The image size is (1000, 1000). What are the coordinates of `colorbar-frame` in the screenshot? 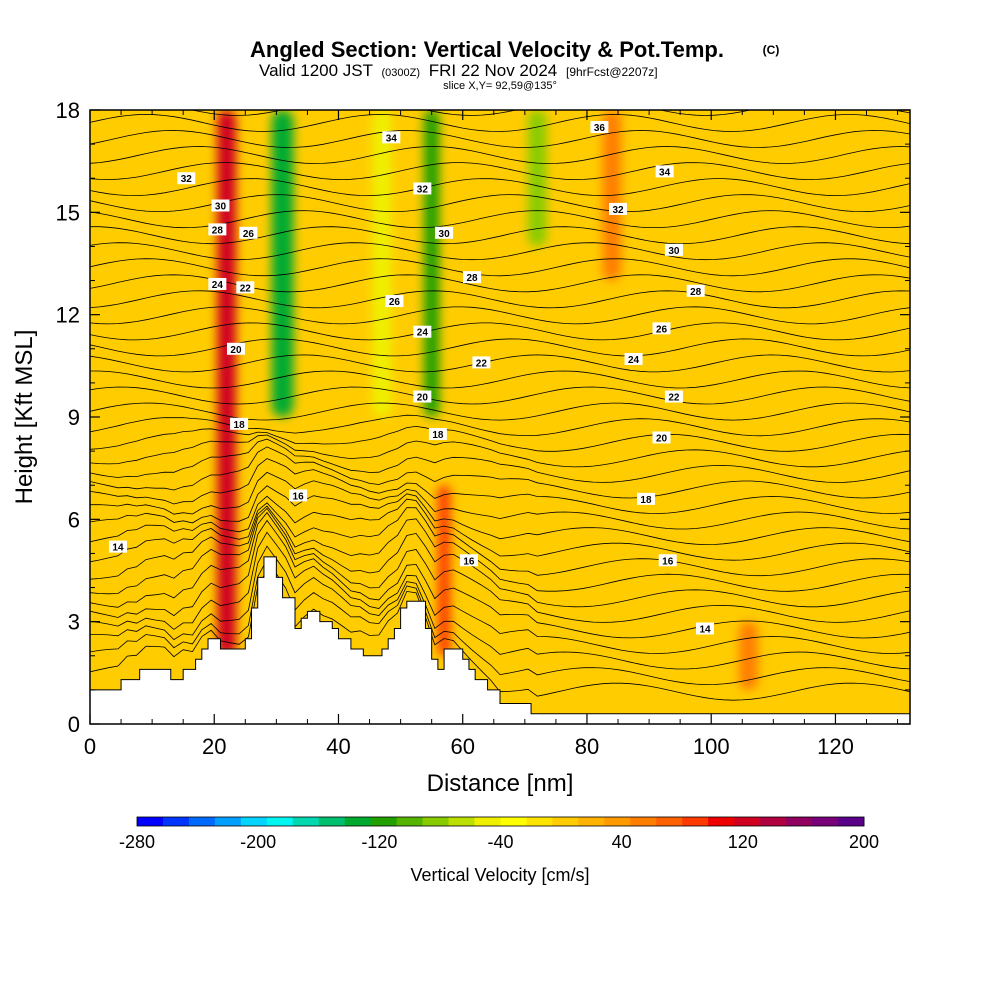 It's located at (500, 821).